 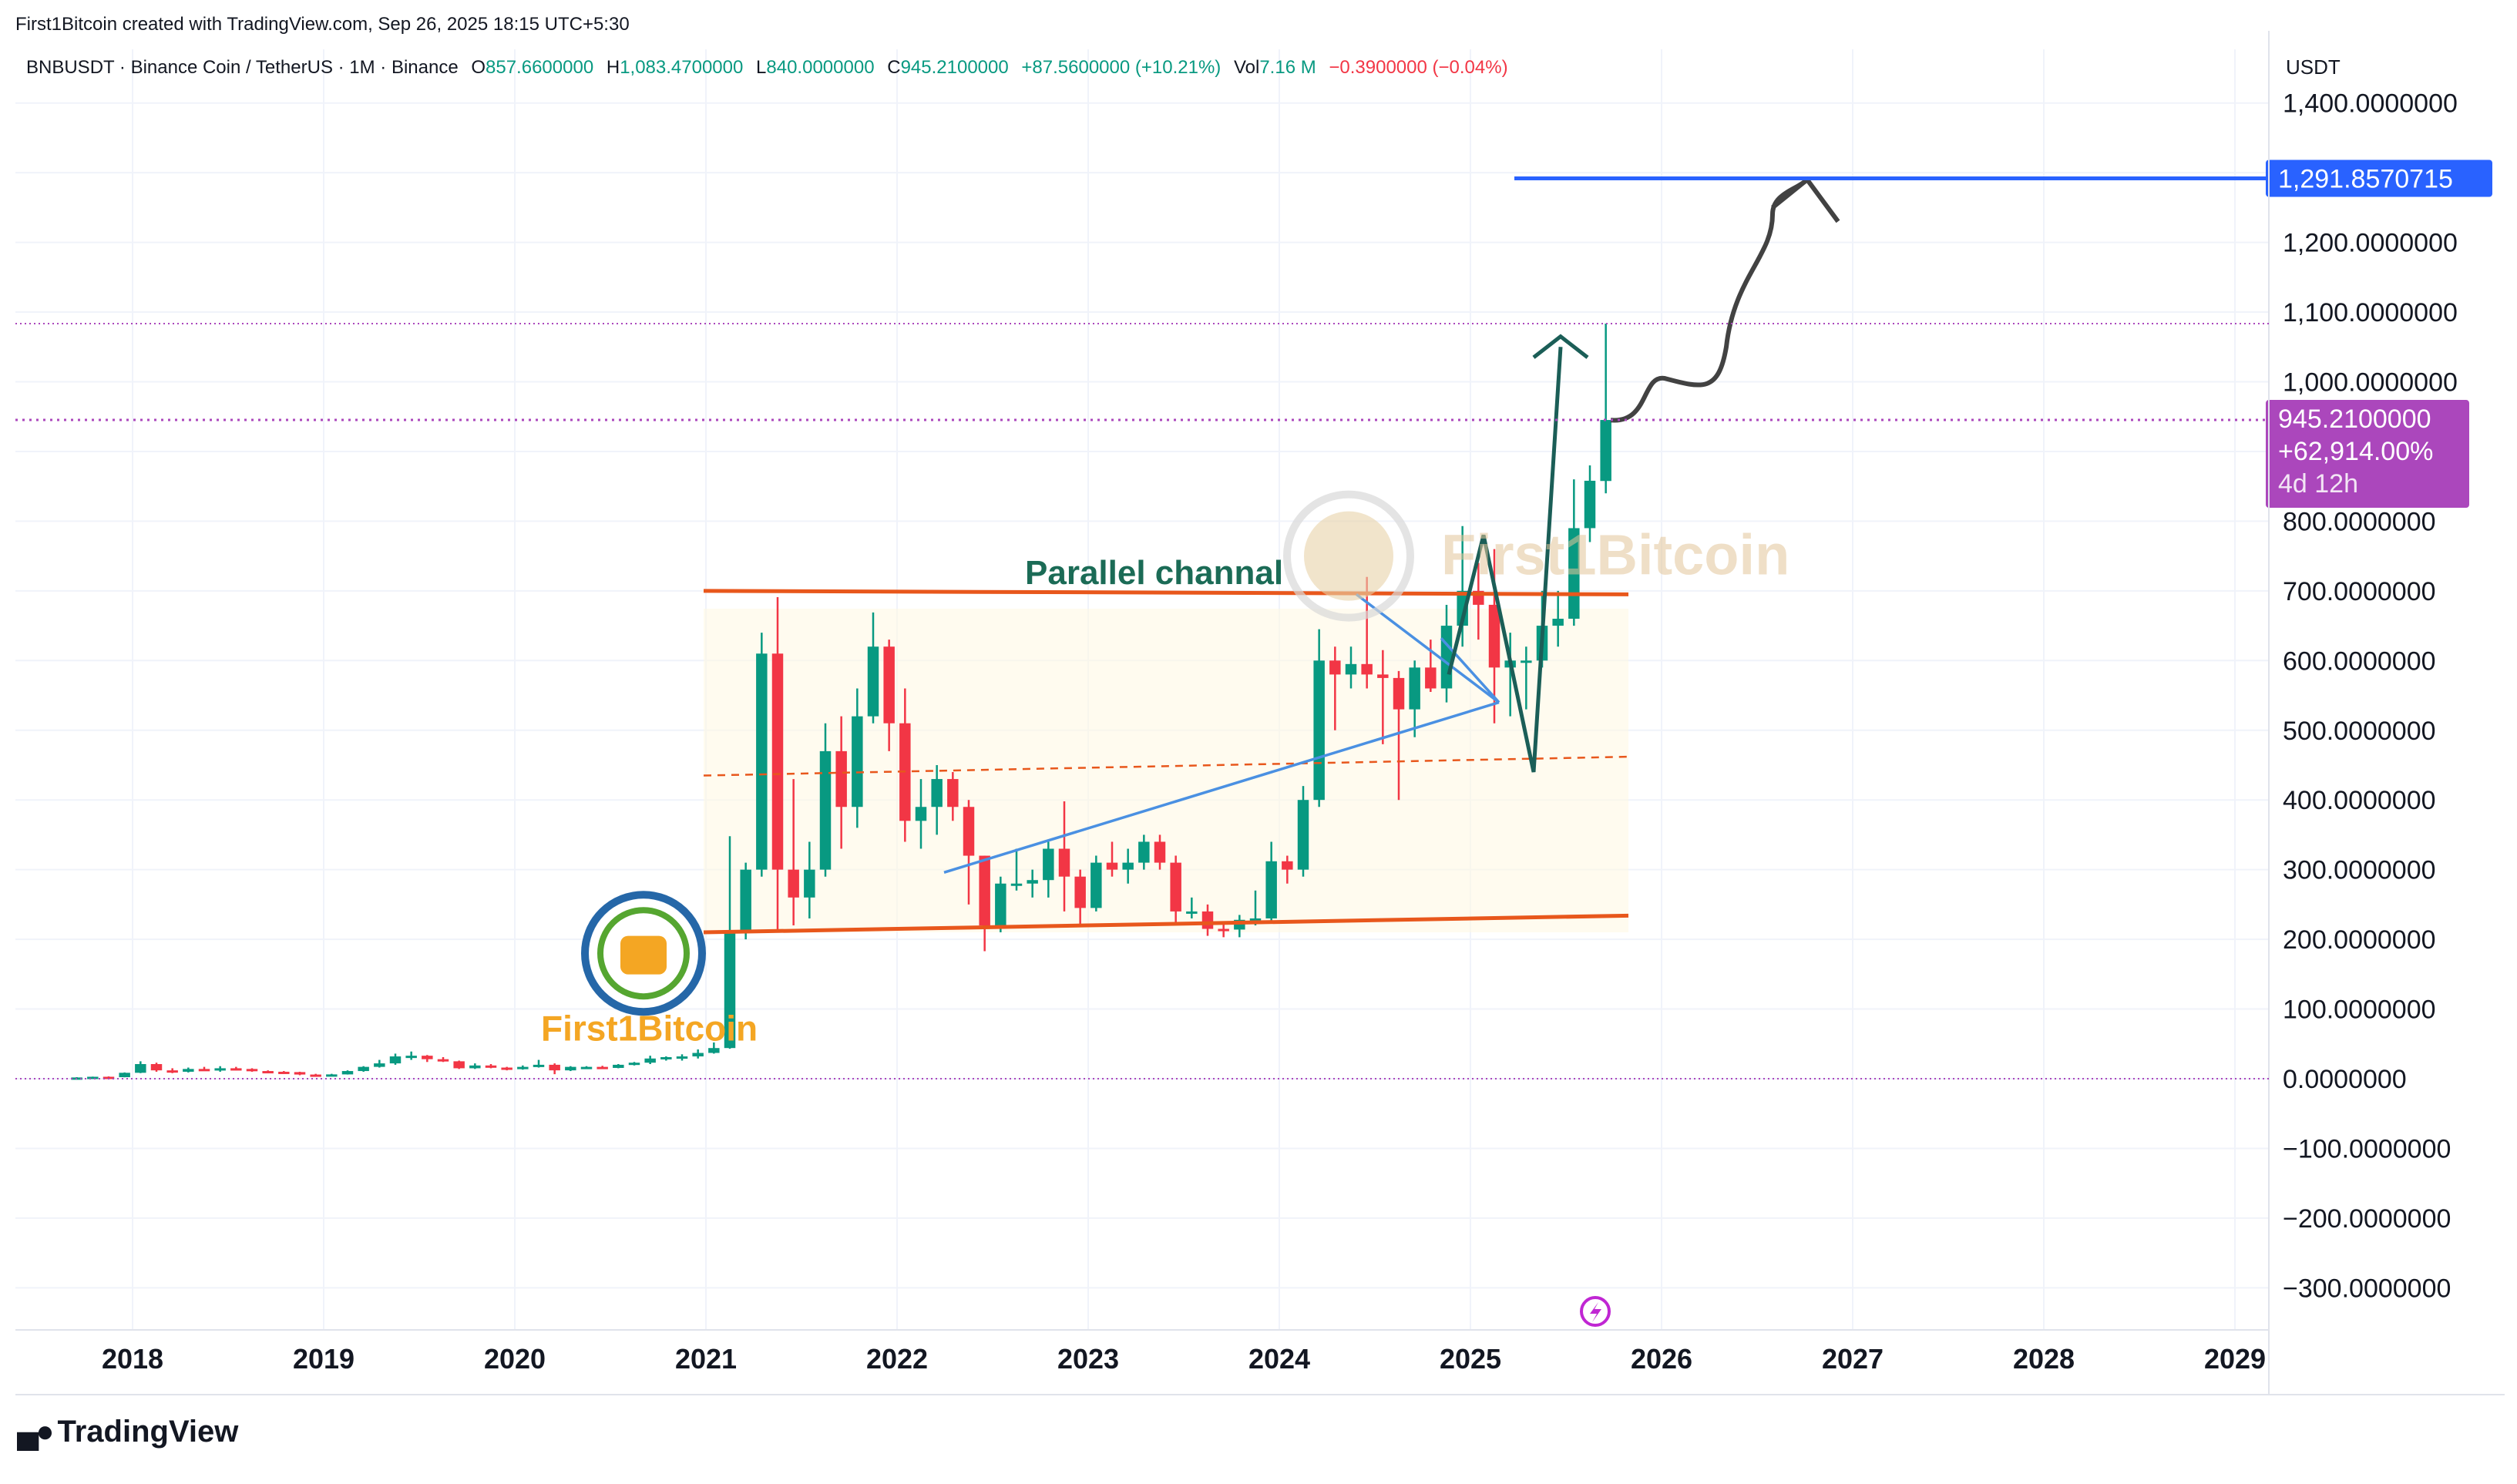 I want to click on lightning-bolt-icon, so click(x=1595, y=1312).